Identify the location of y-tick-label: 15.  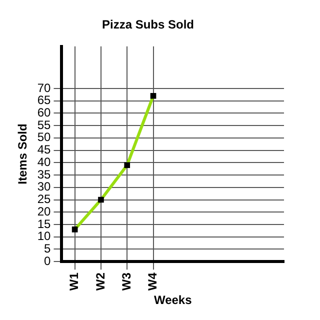
(44, 223).